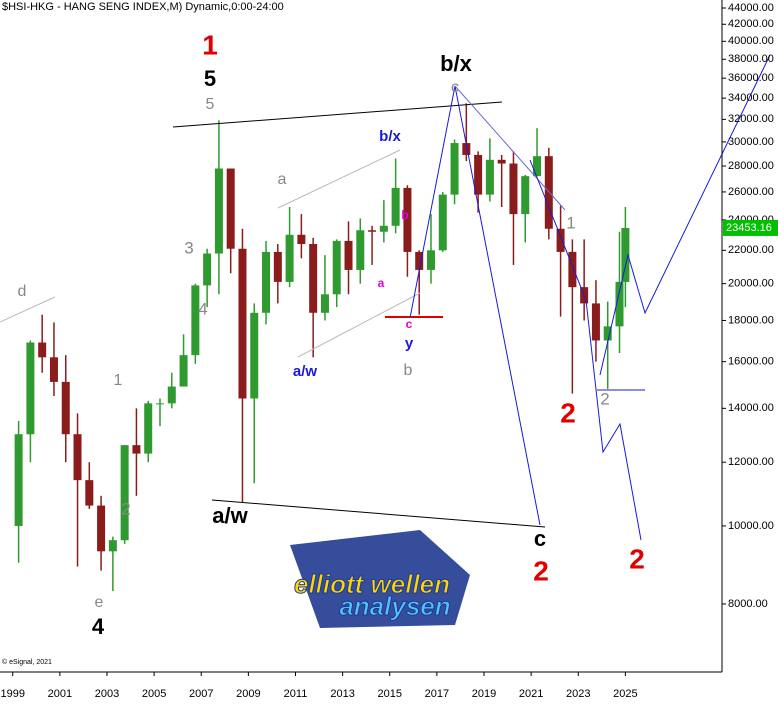 This screenshot has height=704, width=778. I want to click on y-tick-label: 8000.00, so click(748, 604).